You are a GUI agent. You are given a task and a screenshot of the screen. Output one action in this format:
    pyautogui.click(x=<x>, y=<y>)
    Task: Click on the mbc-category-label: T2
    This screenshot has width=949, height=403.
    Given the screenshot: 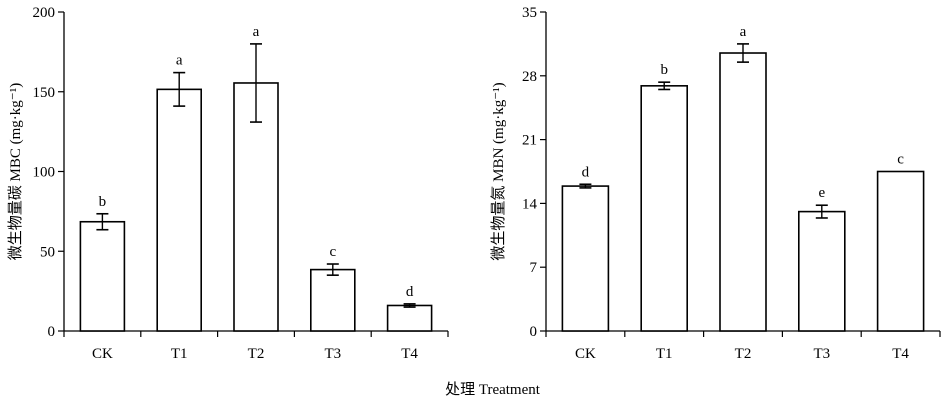 What is the action you would take?
    pyautogui.click(x=256, y=354)
    